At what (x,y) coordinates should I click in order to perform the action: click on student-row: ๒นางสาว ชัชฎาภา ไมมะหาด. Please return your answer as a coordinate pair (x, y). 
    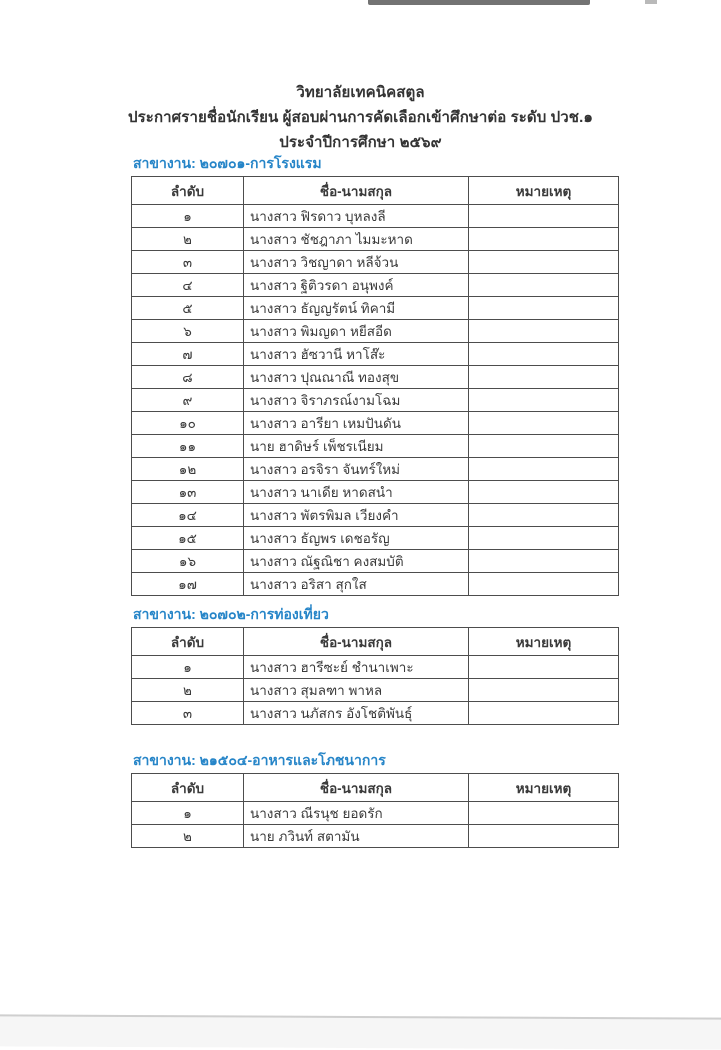
    Looking at the image, I should click on (375, 239).